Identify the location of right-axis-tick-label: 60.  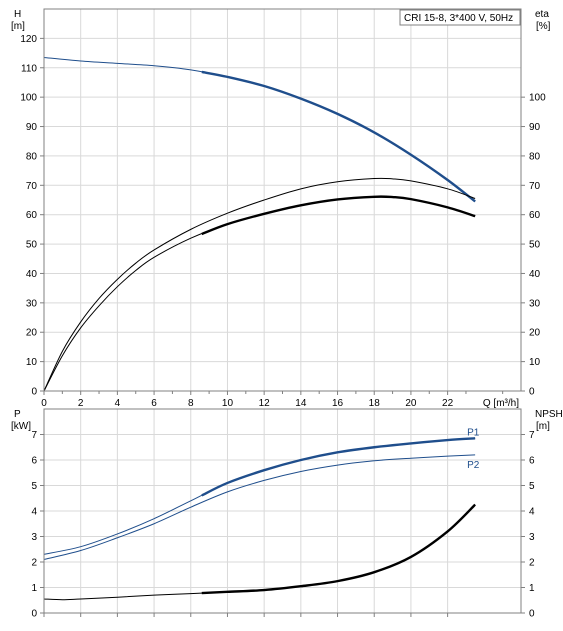
(535, 215).